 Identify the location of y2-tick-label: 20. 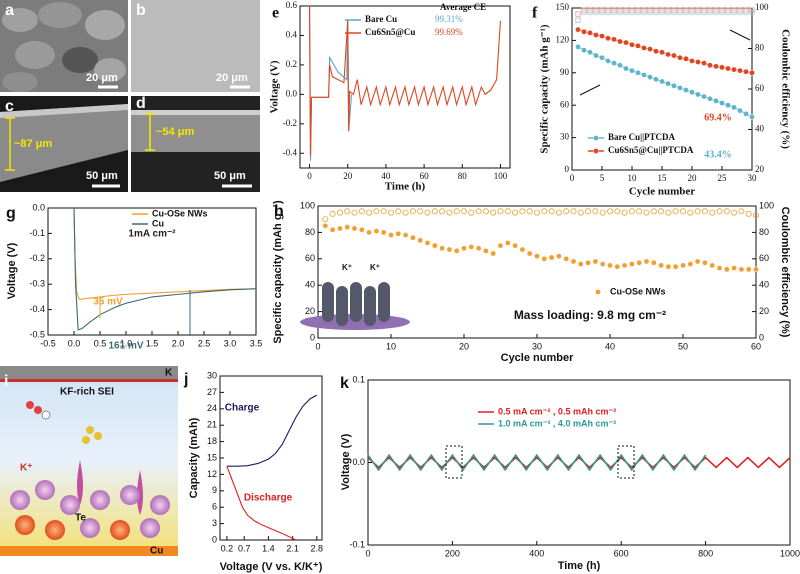
(764, 311).